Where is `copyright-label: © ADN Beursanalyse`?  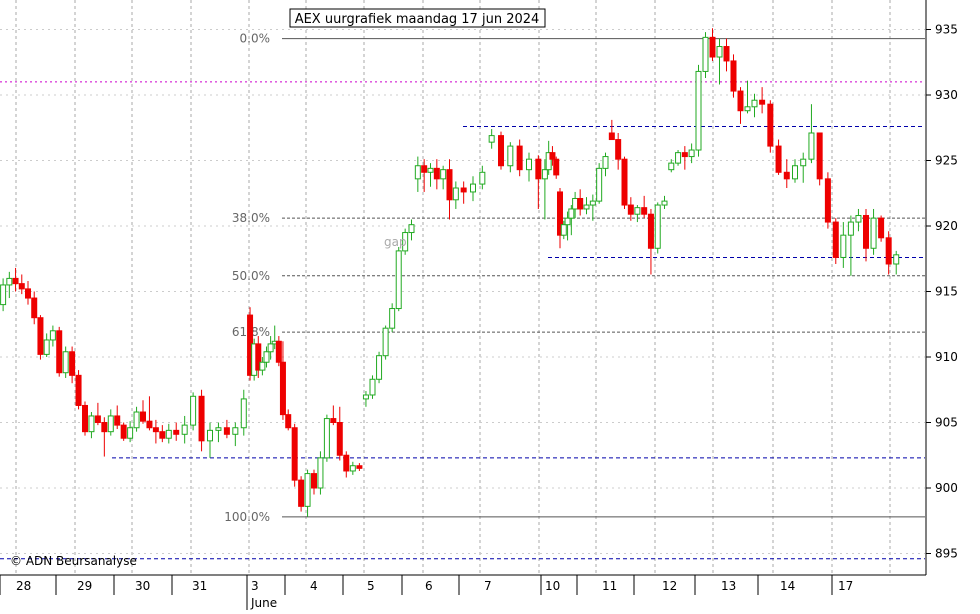
copyright-label: © ADN Beursanalyse is located at coordinates (73, 561).